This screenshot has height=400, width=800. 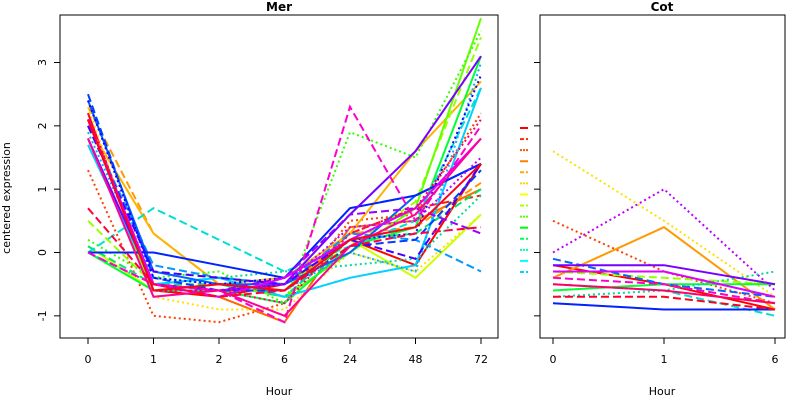 I want to click on cot-panel-title: Cot, so click(x=662, y=7).